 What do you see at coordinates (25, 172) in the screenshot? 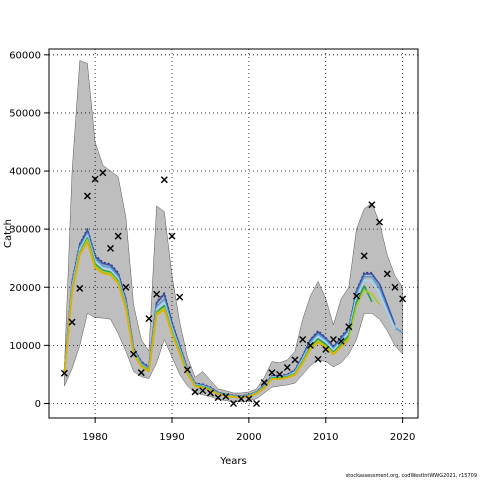
I see `y-tick-label: 40000` at bounding box center [25, 172].